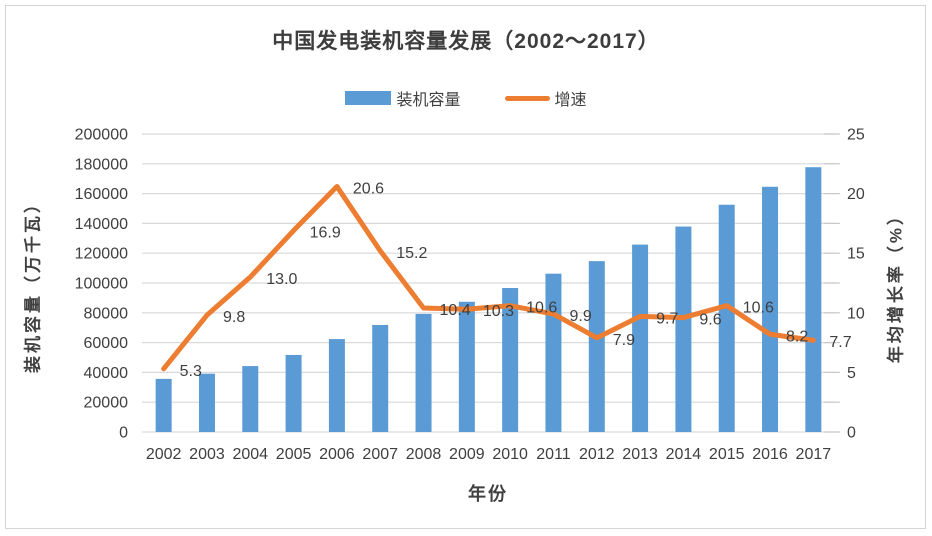  Describe the element at coordinates (813, 299) in the screenshot. I see `bar-2017` at that location.